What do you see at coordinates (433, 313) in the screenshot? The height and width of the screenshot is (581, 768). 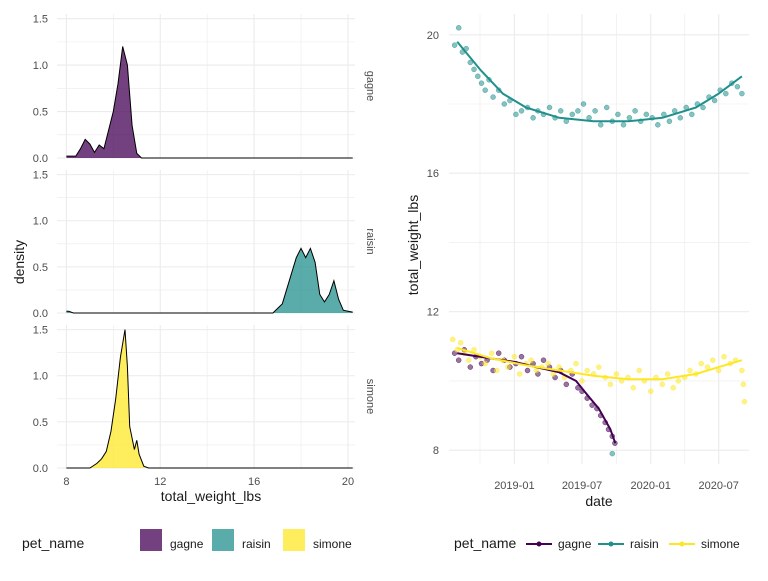 I see `scatter-y-tick-label: 12` at bounding box center [433, 313].